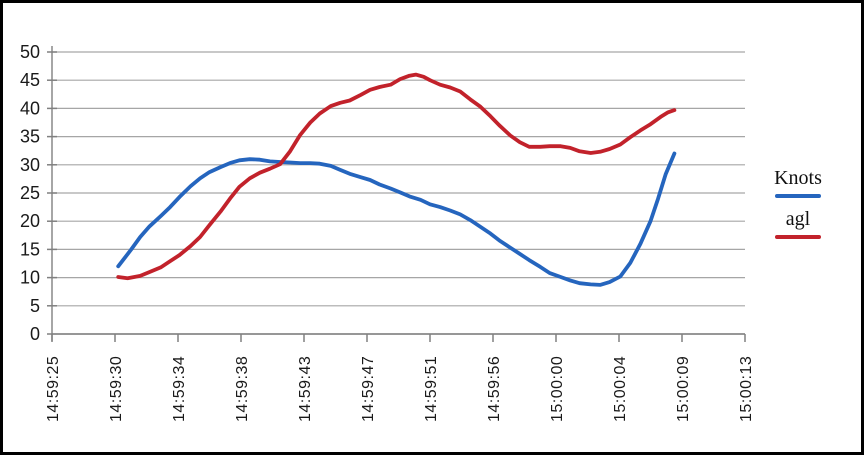  What do you see at coordinates (53, 389) in the screenshot?
I see `svg-text: 14:59:25` at bounding box center [53, 389].